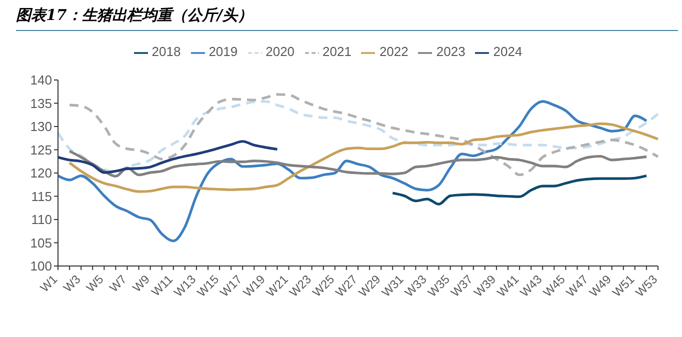 This screenshot has width=682, height=337. I want to click on x-tick-label: W5, so click(95, 283).